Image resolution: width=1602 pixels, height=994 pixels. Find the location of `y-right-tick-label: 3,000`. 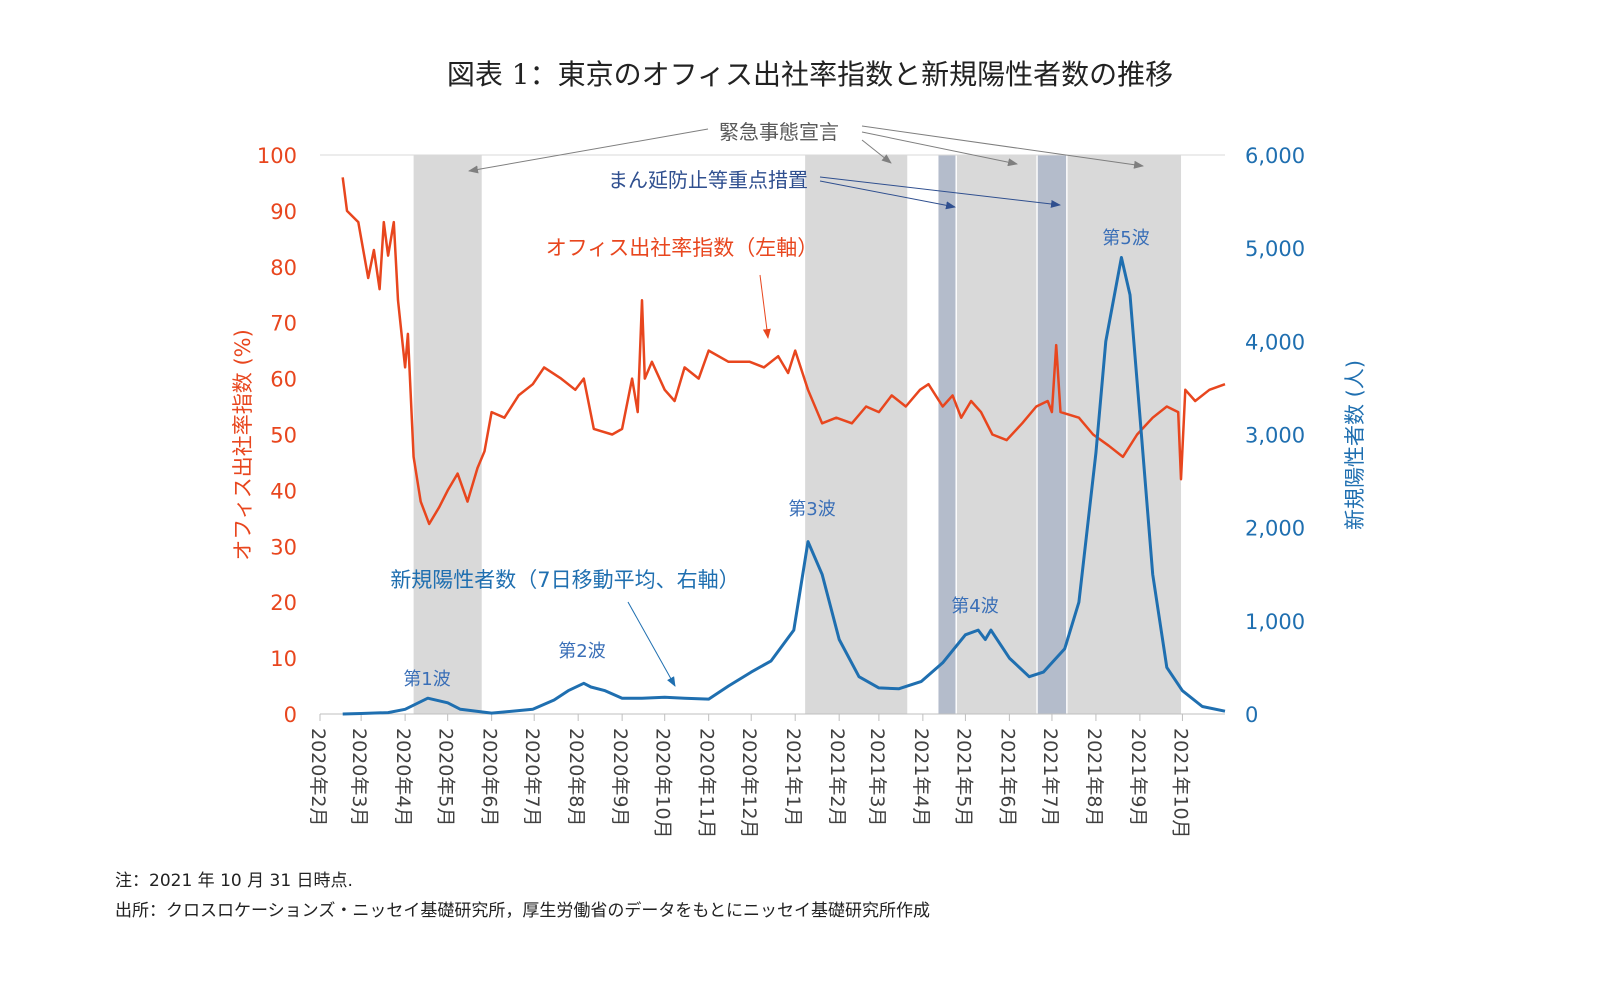

y-right-tick-label: 3,000 is located at coordinates (1275, 436).